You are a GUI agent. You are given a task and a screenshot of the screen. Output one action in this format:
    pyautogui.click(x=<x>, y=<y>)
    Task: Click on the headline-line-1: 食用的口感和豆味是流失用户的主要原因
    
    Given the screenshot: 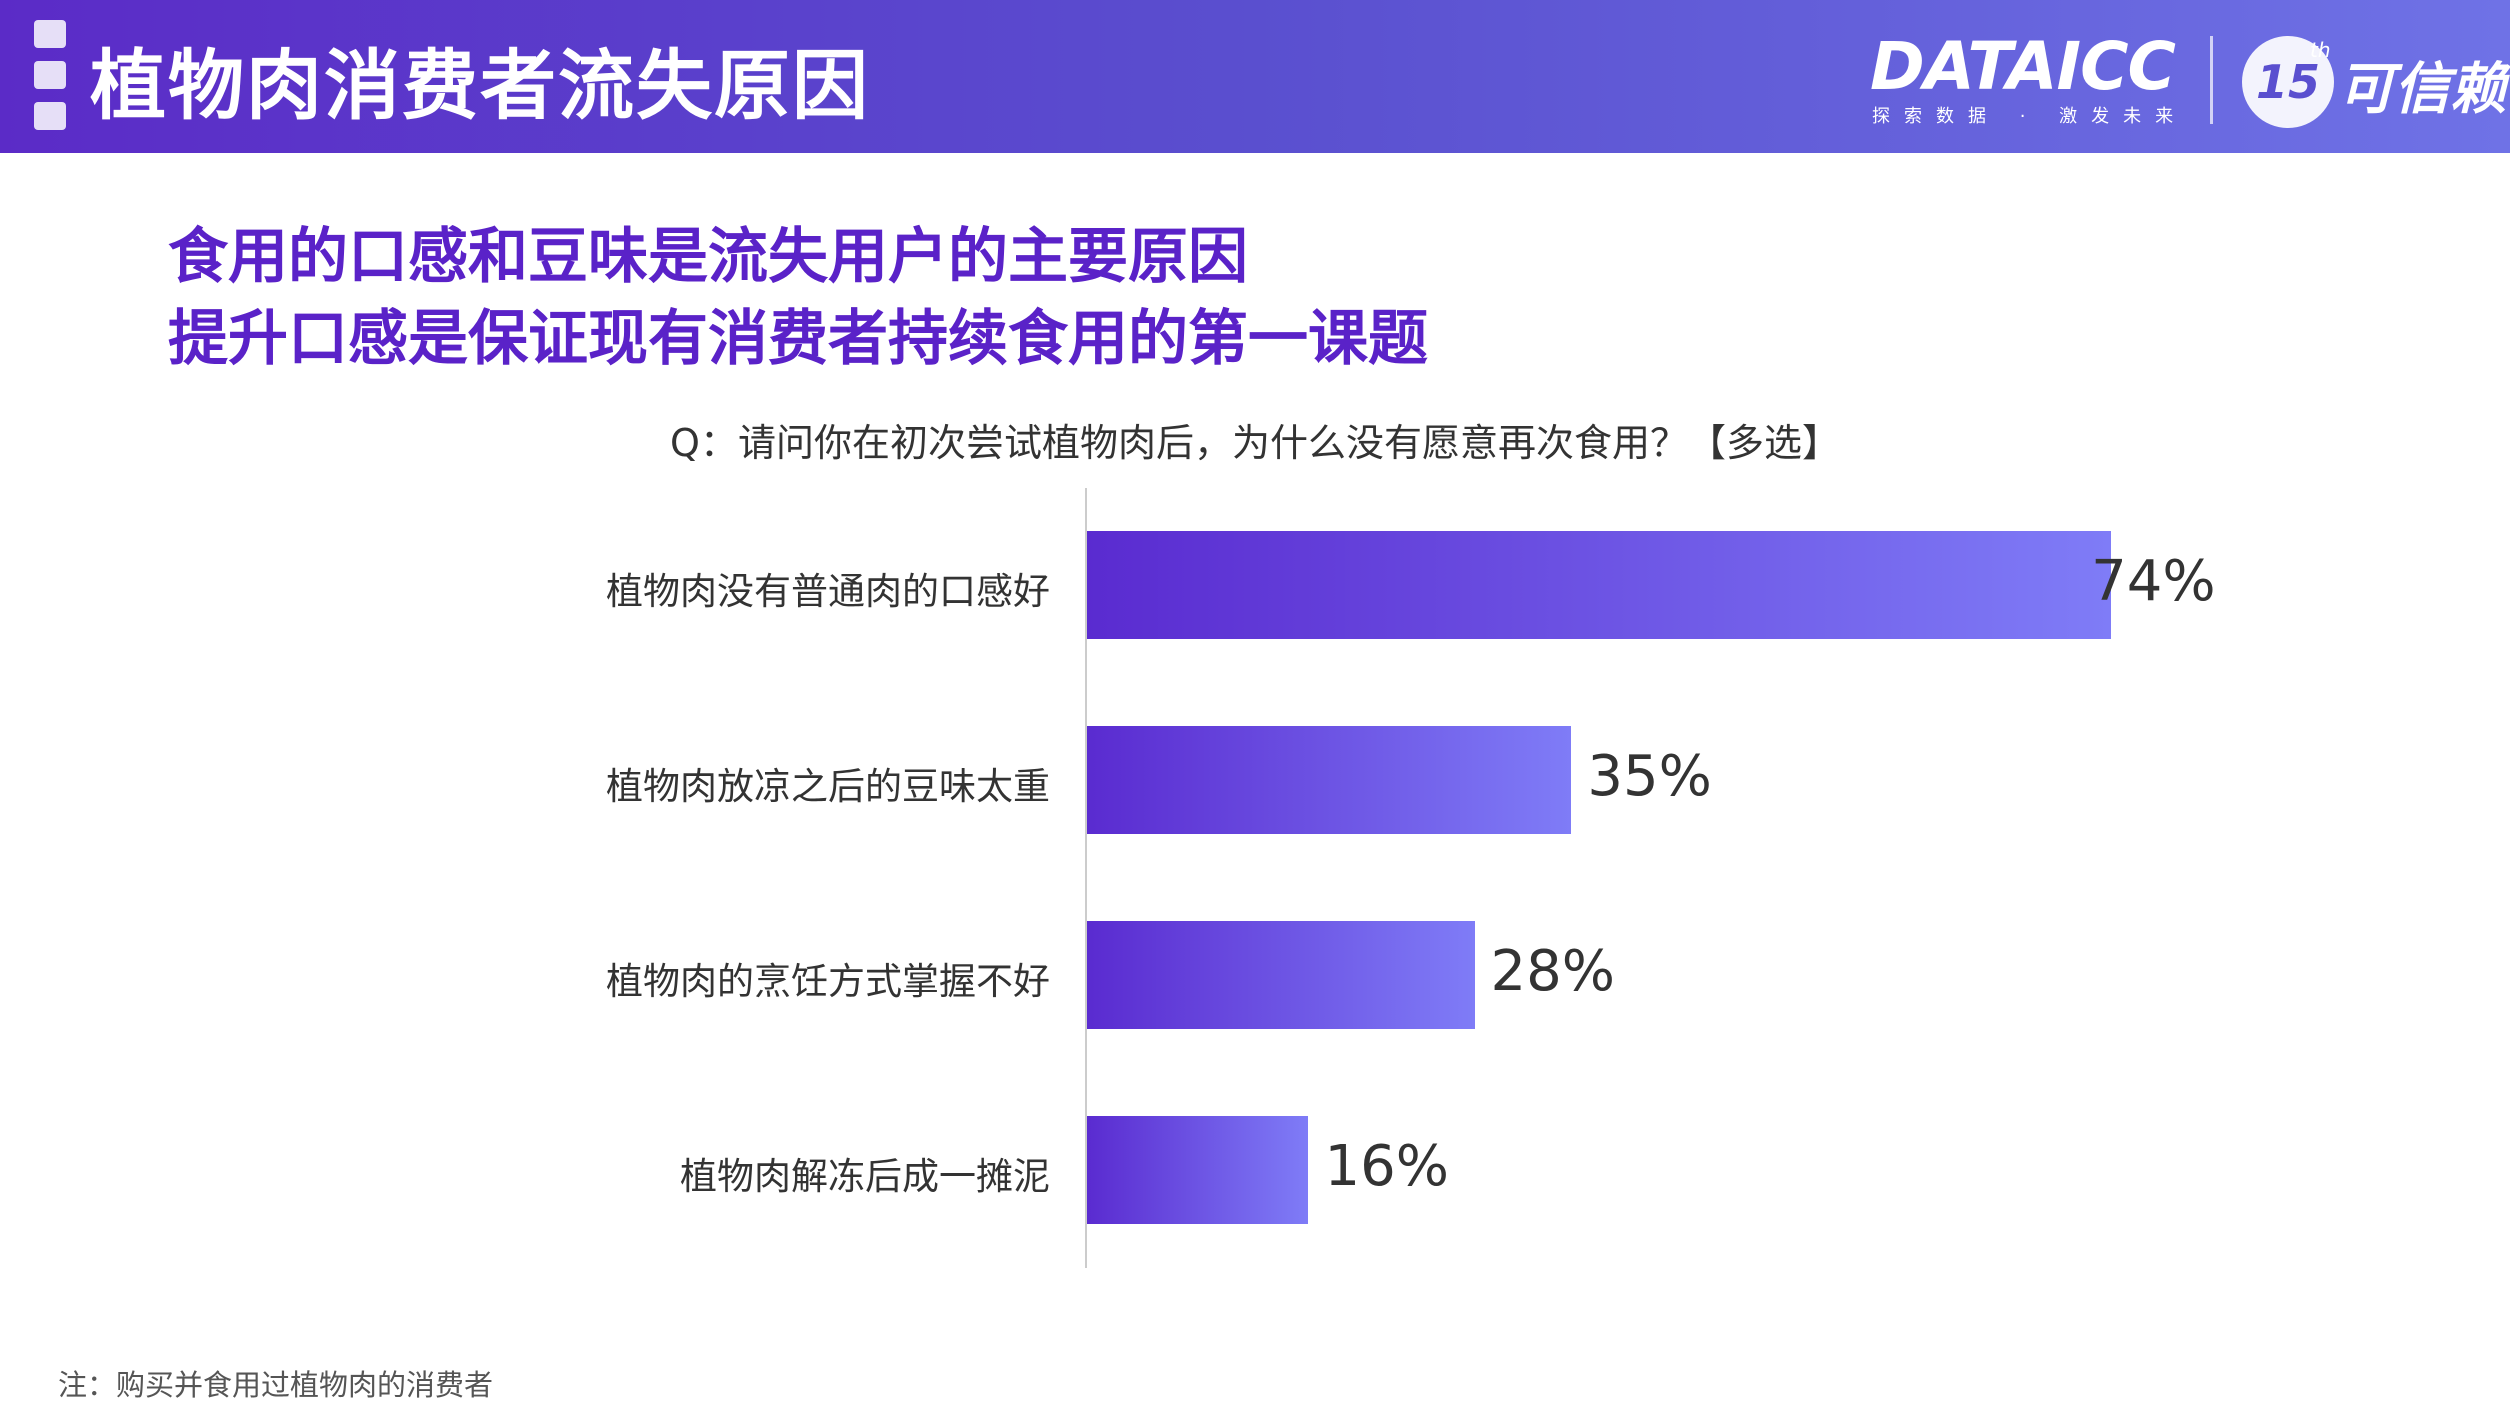 What is the action you would take?
    pyautogui.click(x=708, y=257)
    